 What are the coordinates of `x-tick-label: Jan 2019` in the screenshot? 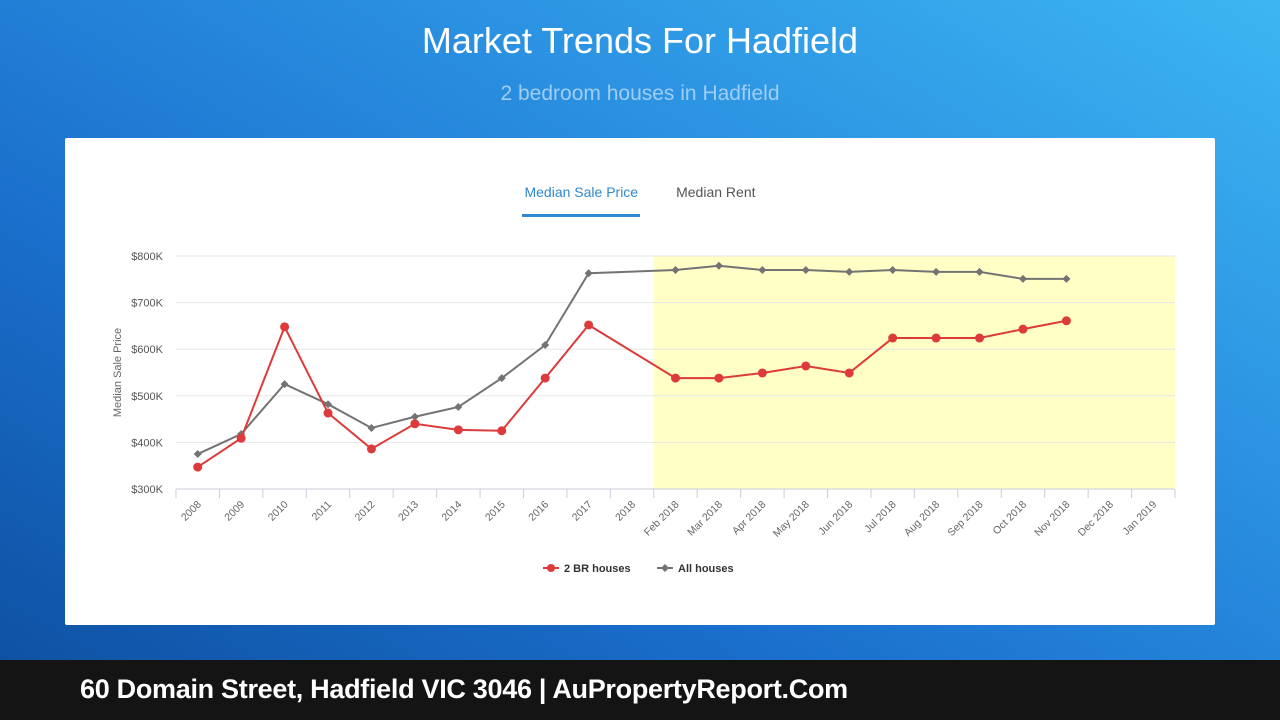 It's located at (1139, 518).